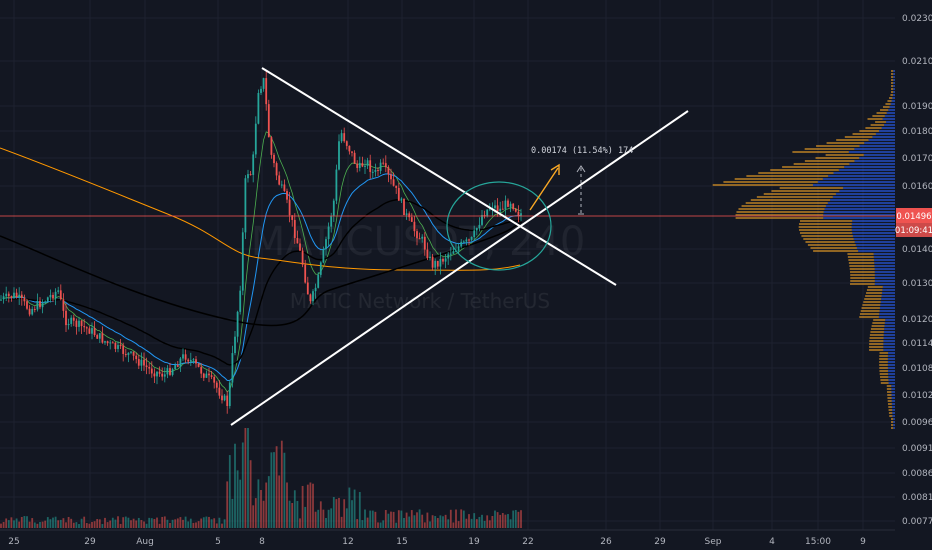 Image resolution: width=932 pixels, height=550 pixels. Describe the element at coordinates (527, 542) in the screenshot. I see `time-tick-label: 22` at that location.